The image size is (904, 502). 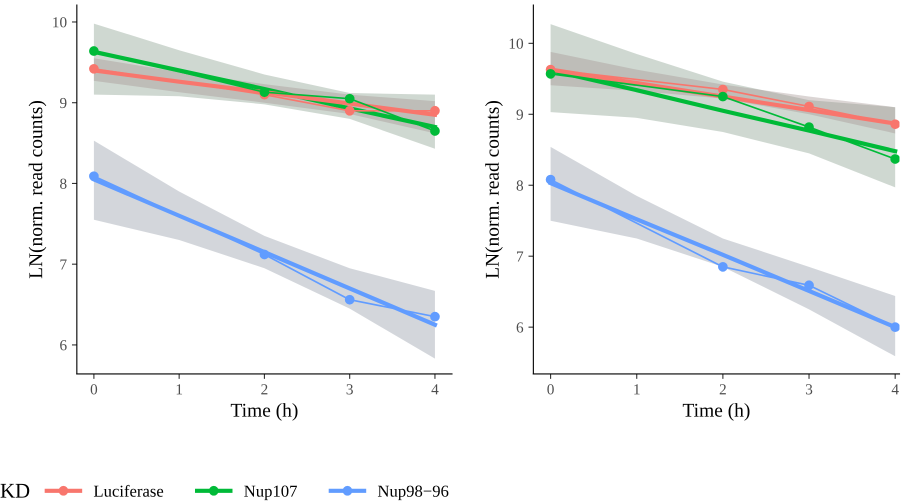 What do you see at coordinates (15, 491) in the screenshot?
I see `legend-title: KD` at bounding box center [15, 491].